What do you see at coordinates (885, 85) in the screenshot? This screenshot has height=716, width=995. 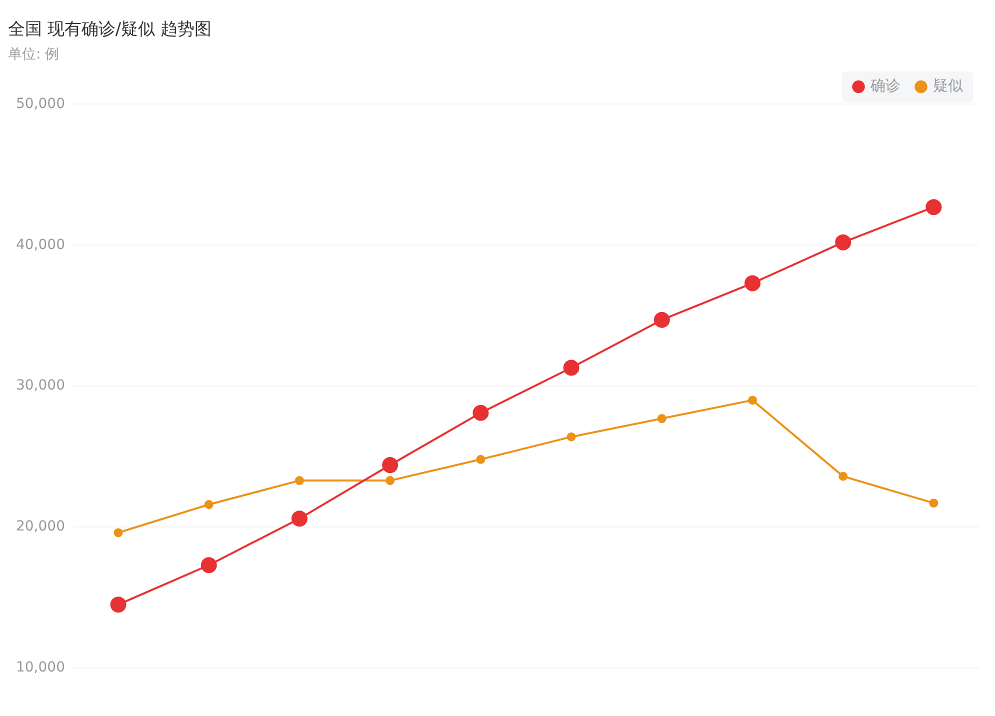 I see `legend-label: 确诊` at bounding box center [885, 85].